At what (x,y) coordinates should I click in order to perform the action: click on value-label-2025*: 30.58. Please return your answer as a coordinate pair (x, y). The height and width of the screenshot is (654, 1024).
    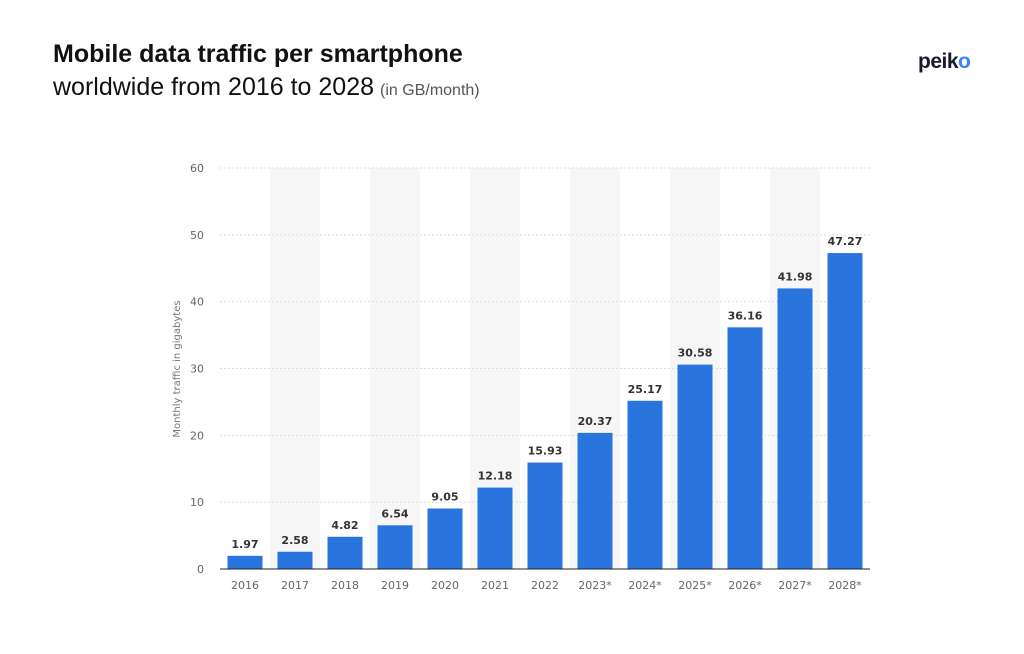
    Looking at the image, I should click on (695, 353).